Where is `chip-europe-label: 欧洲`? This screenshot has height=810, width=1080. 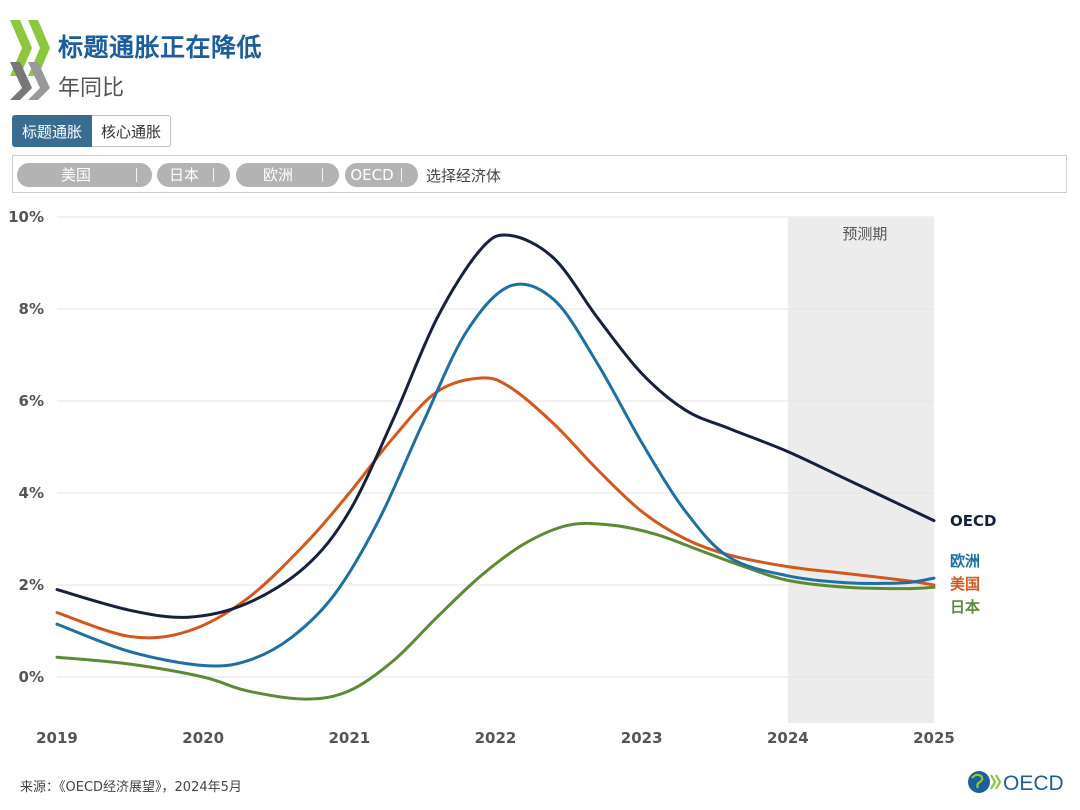 chip-europe-label: 欧洲 is located at coordinates (277, 175).